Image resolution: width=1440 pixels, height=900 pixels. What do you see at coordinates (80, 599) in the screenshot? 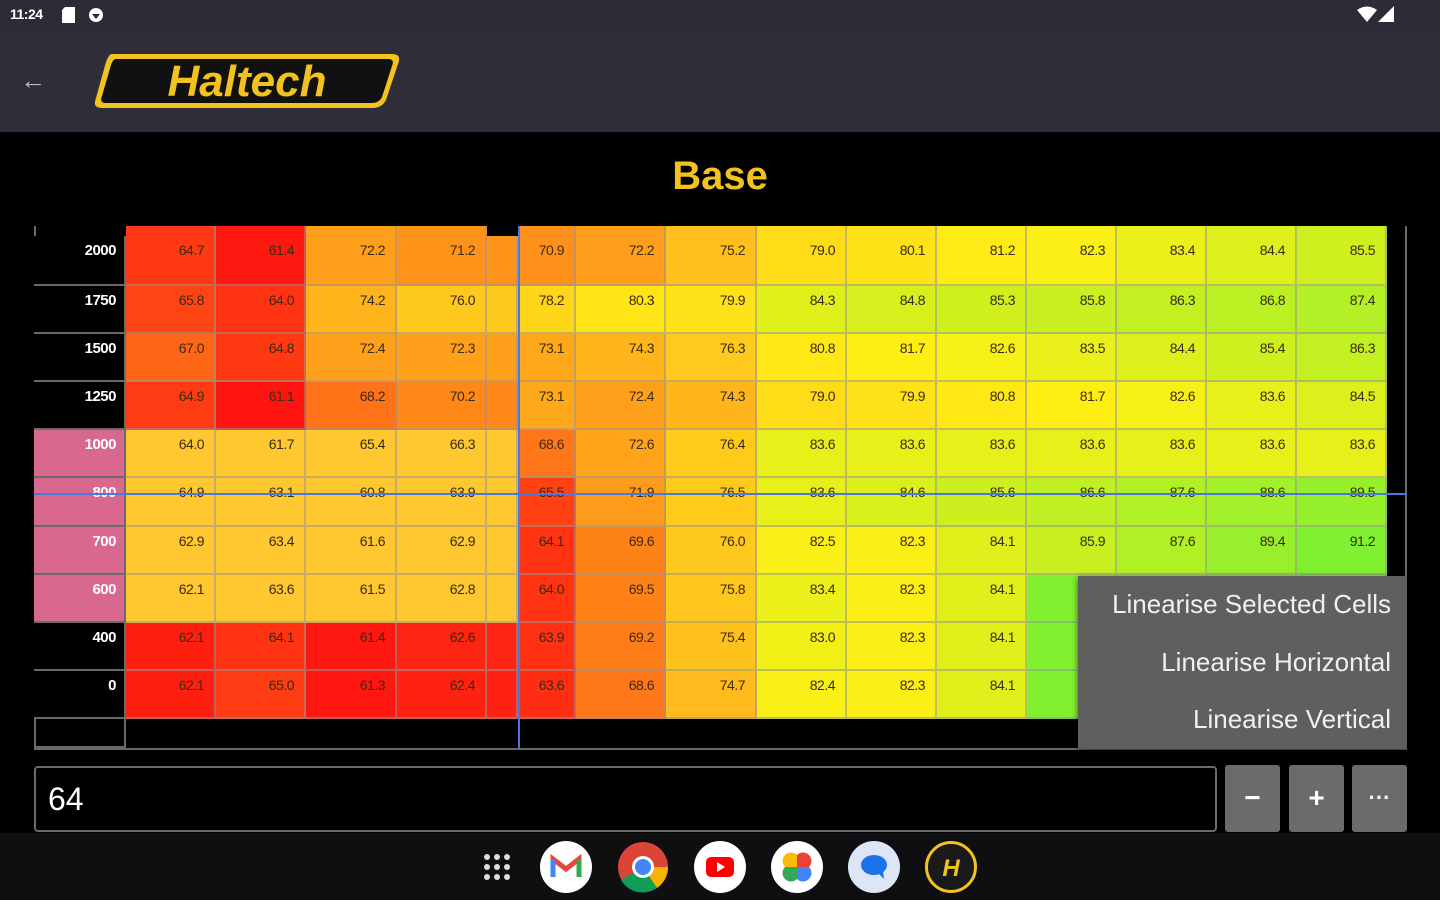
I see `row-header: 600` at bounding box center [80, 599].